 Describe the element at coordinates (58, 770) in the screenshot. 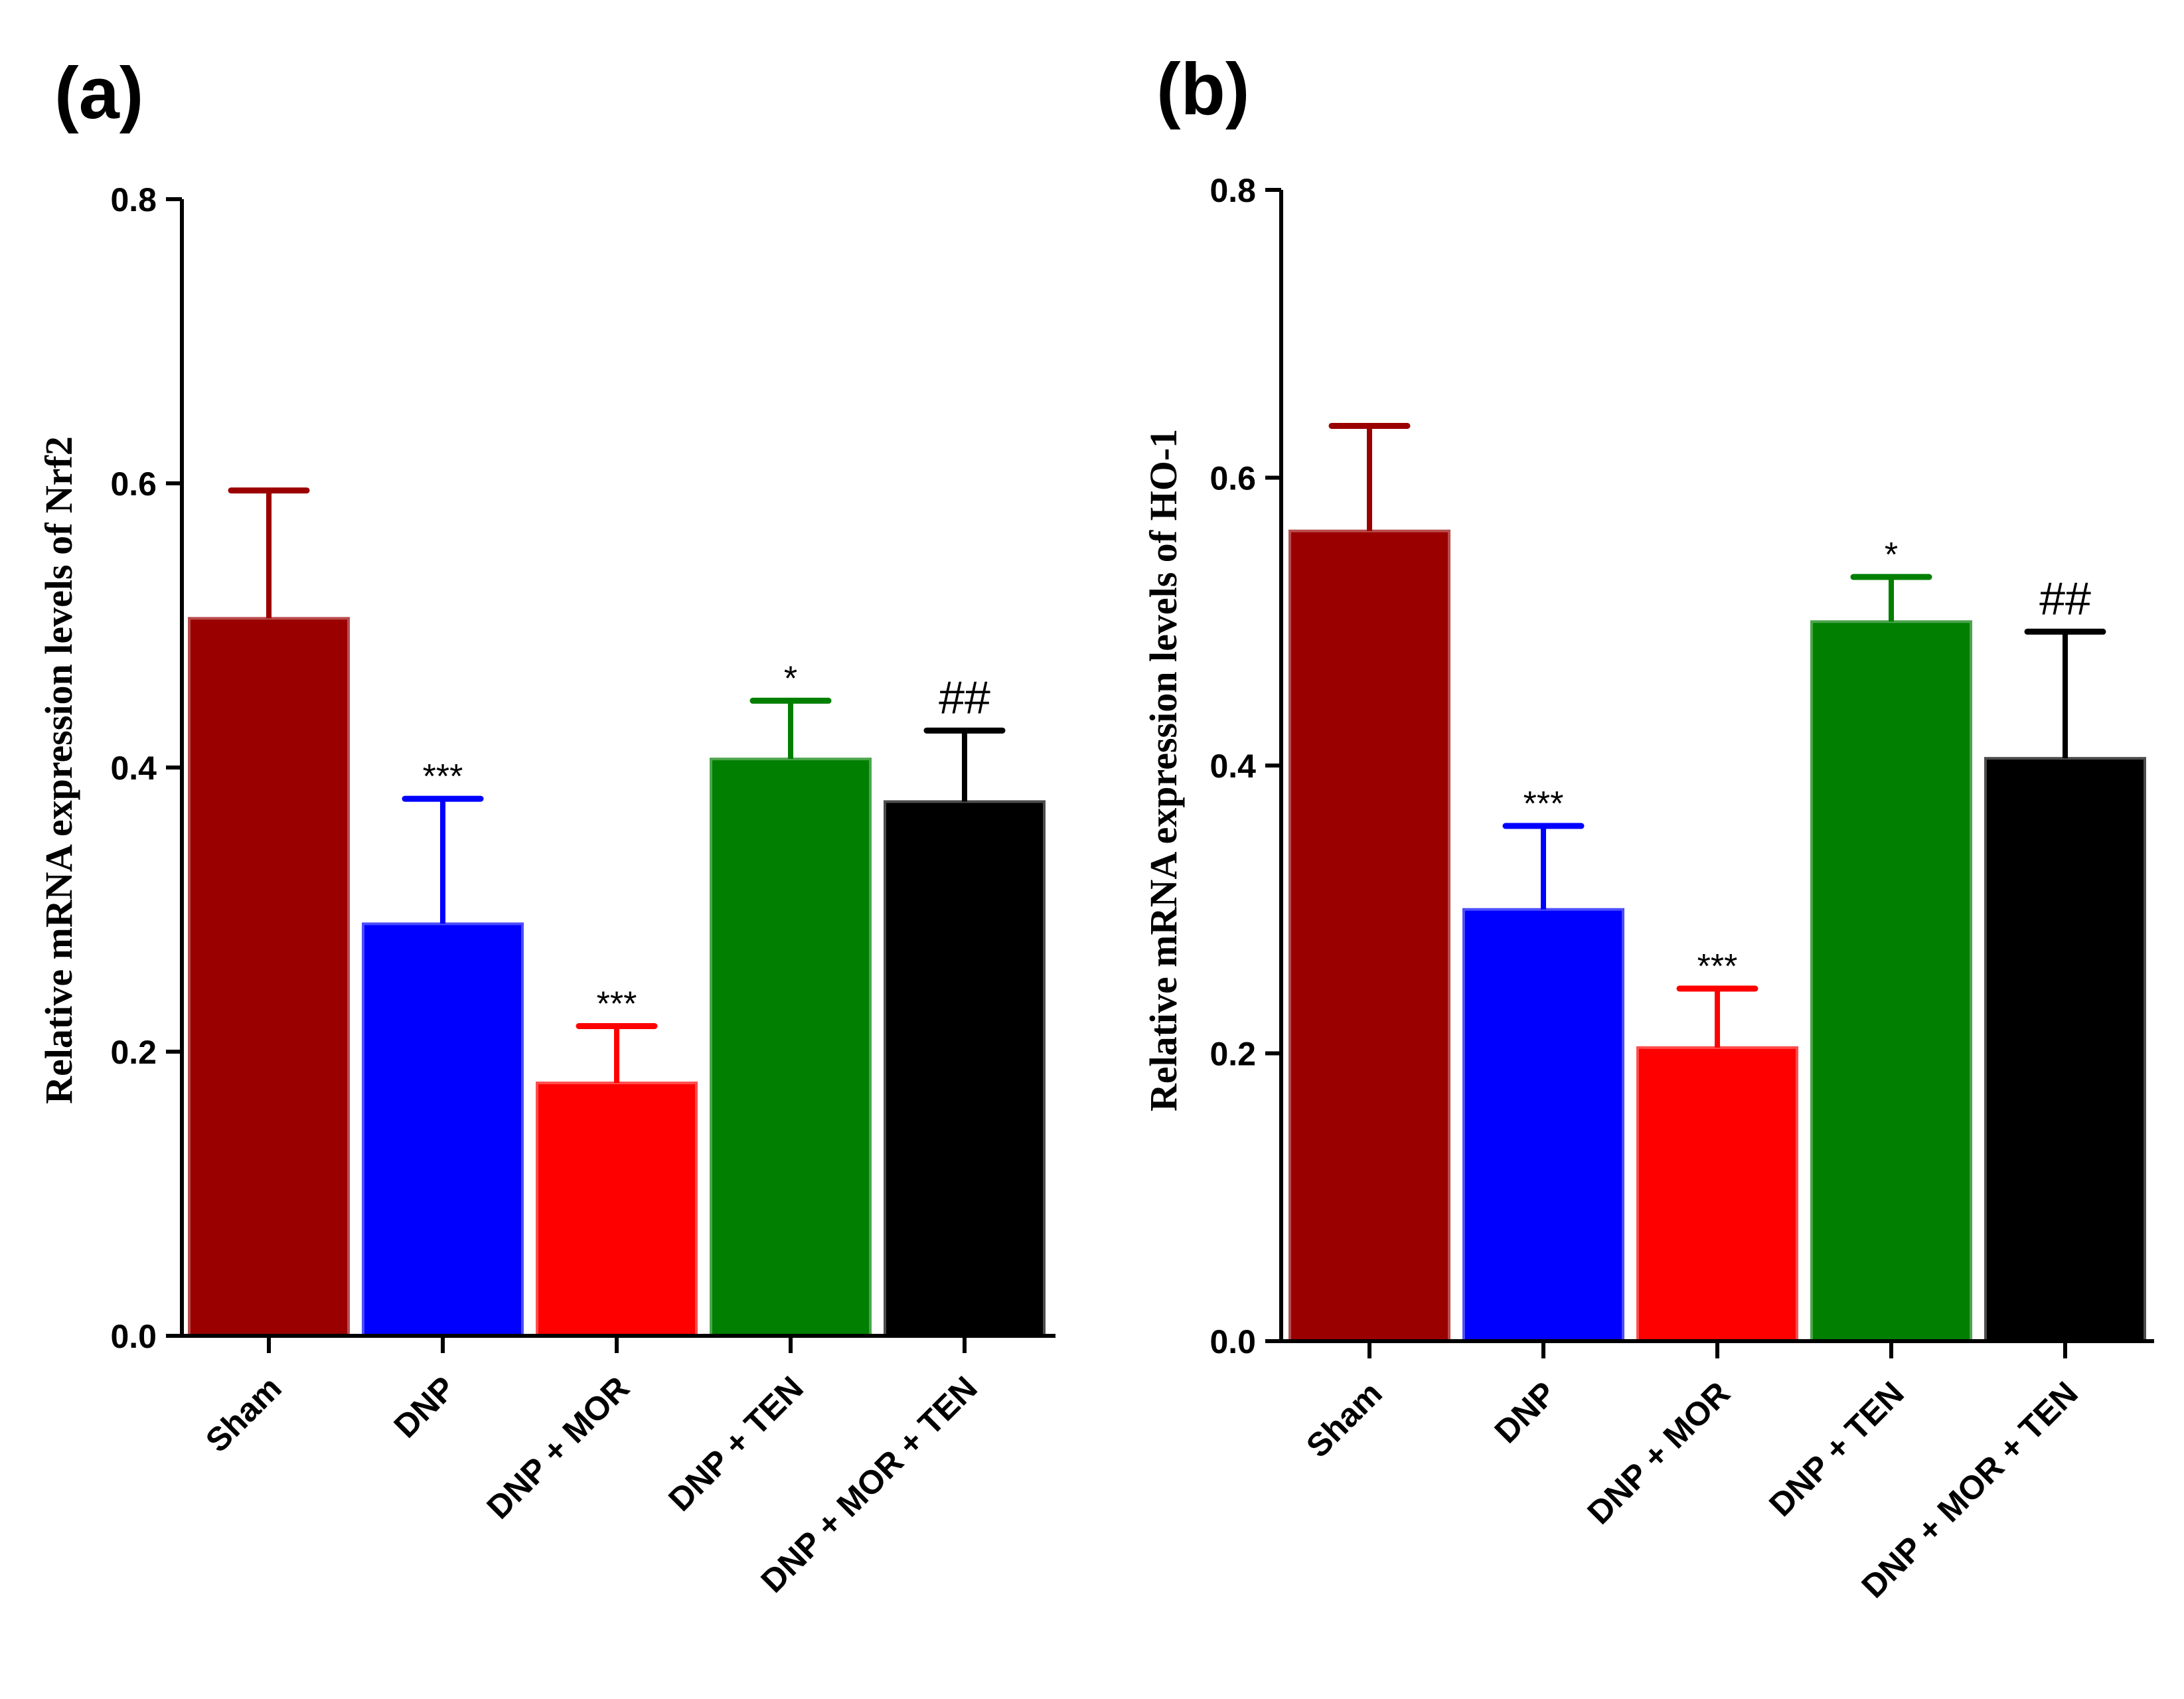

I see `panel-a-y-axis-title: Relative mRNA expression levels of Nrf2` at that location.